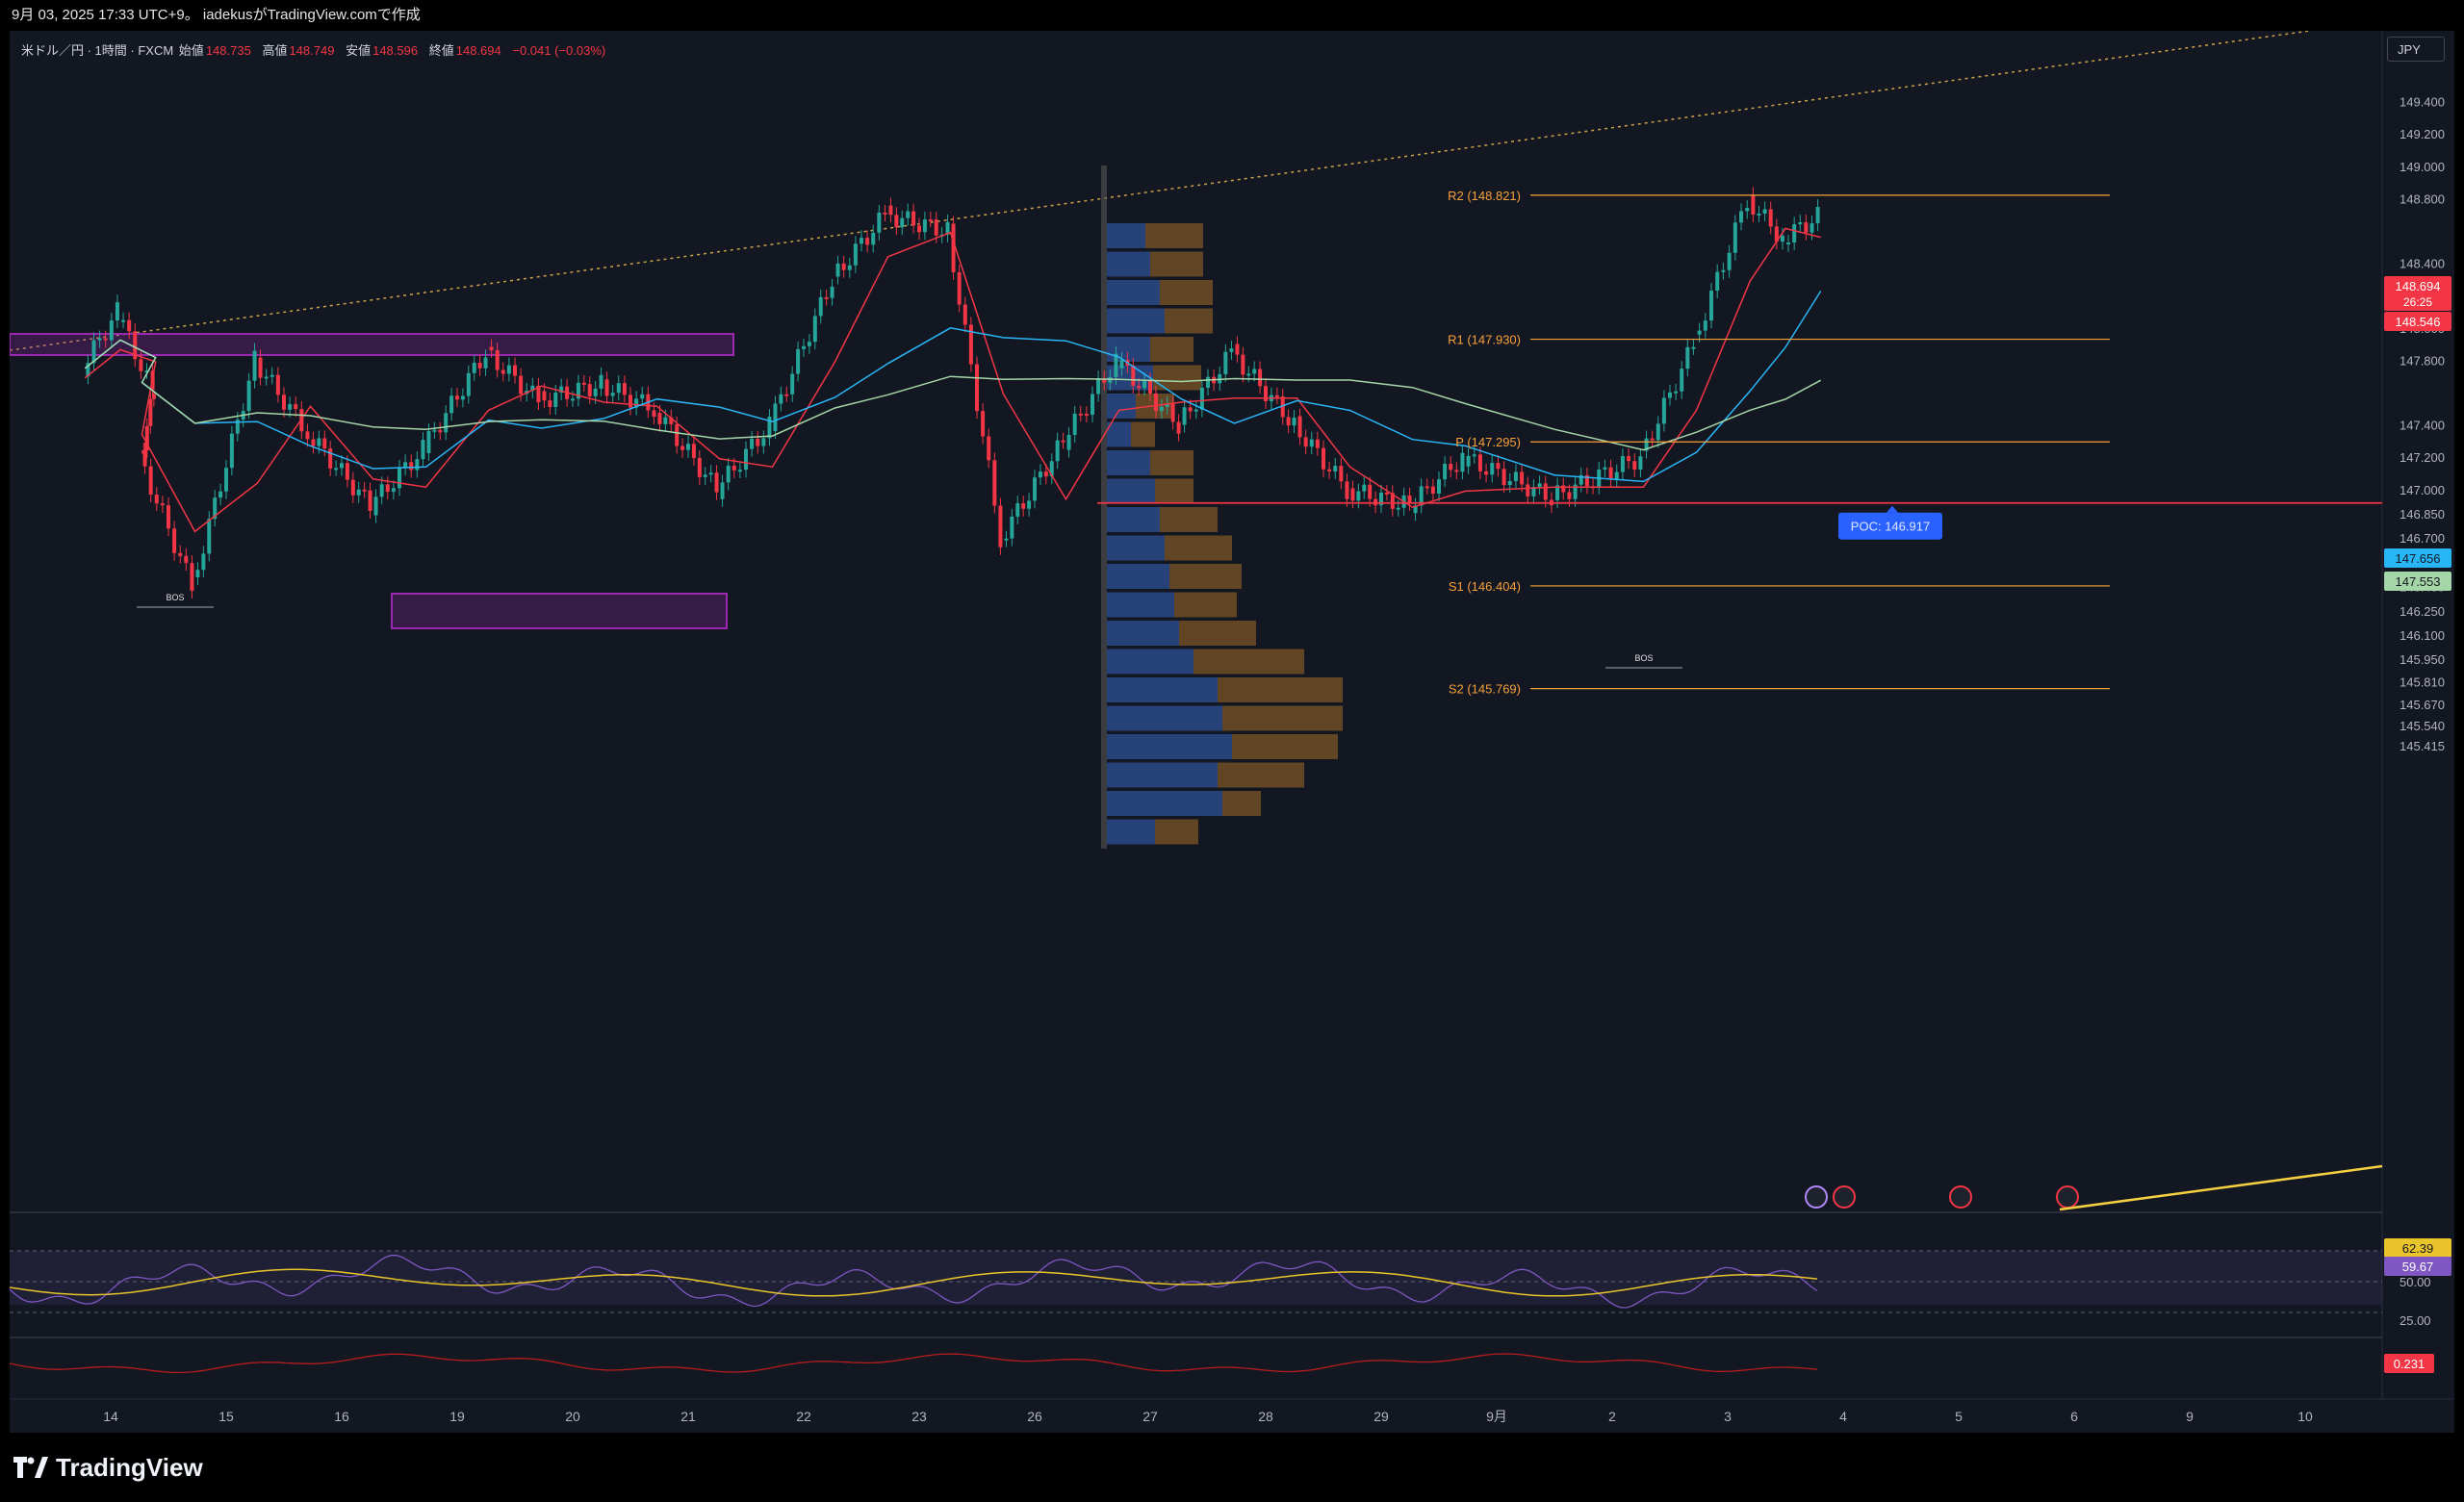  Describe the element at coordinates (559, 611) in the screenshot. I see `zone-lower` at that location.